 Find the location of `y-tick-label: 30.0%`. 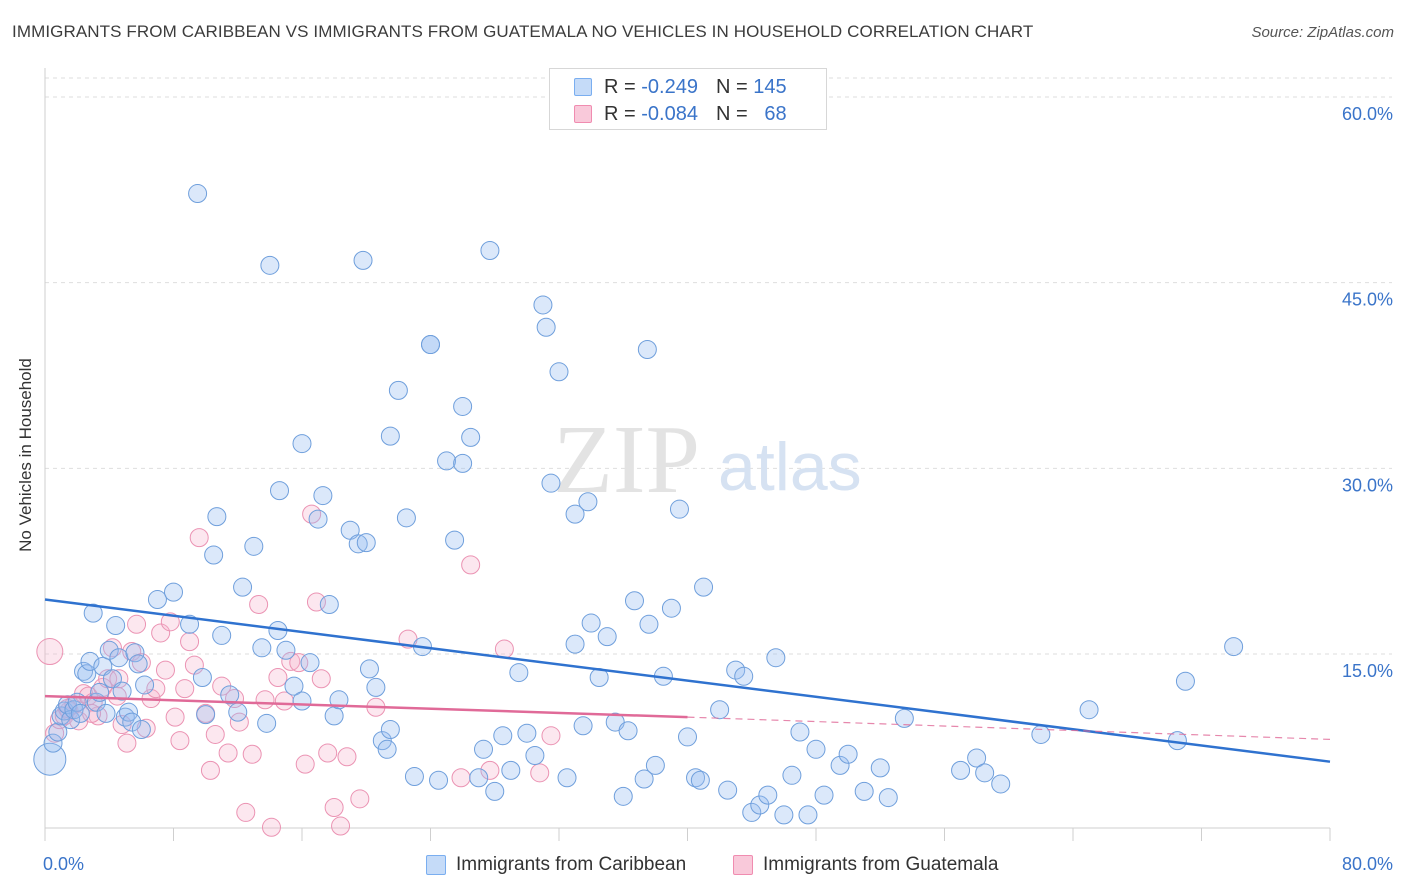

y-tick-label: 30.0% is located at coordinates (1367, 485).